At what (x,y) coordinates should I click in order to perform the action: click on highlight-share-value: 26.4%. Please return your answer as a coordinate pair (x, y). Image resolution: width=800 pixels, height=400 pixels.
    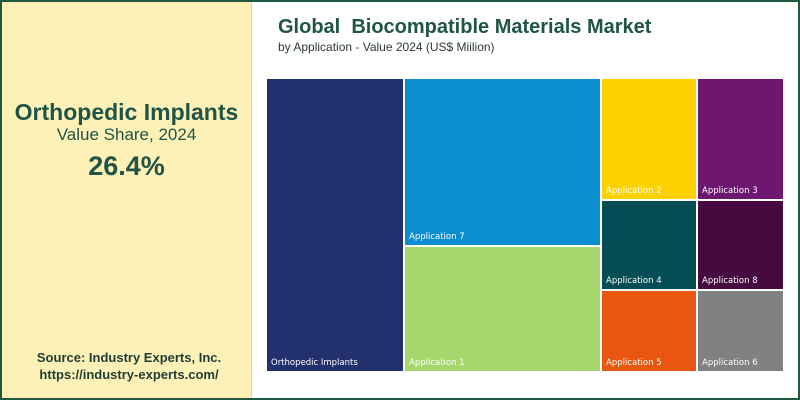
    Looking at the image, I should click on (126, 166).